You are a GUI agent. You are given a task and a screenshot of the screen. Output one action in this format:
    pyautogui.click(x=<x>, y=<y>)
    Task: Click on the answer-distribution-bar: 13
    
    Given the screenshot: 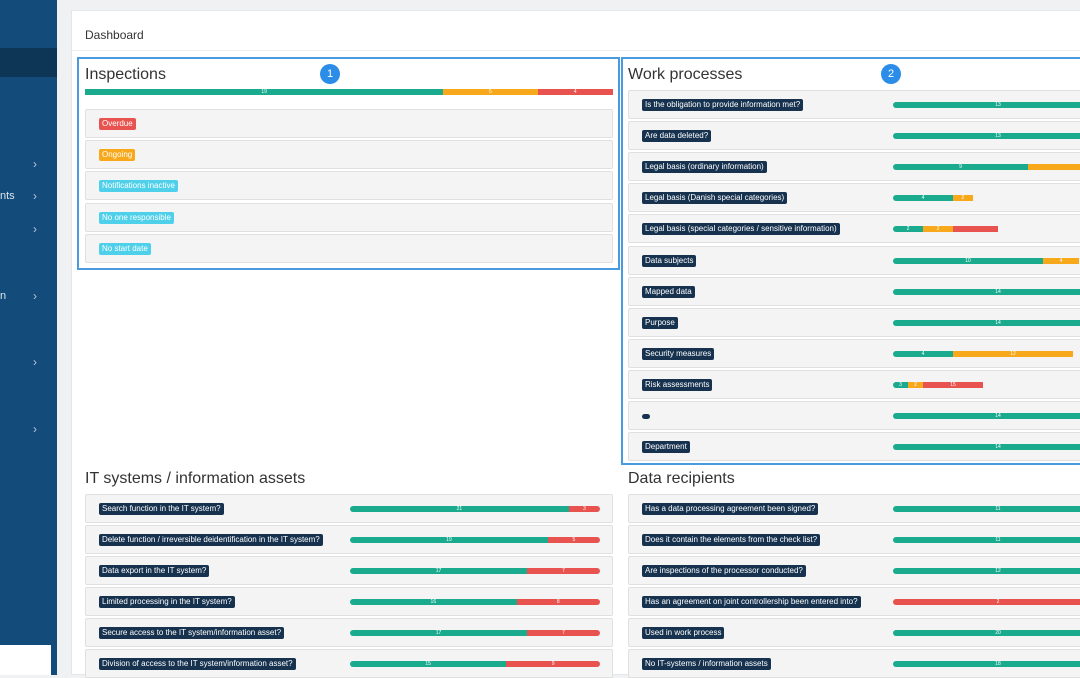 What is the action you would take?
    pyautogui.click(x=986, y=105)
    